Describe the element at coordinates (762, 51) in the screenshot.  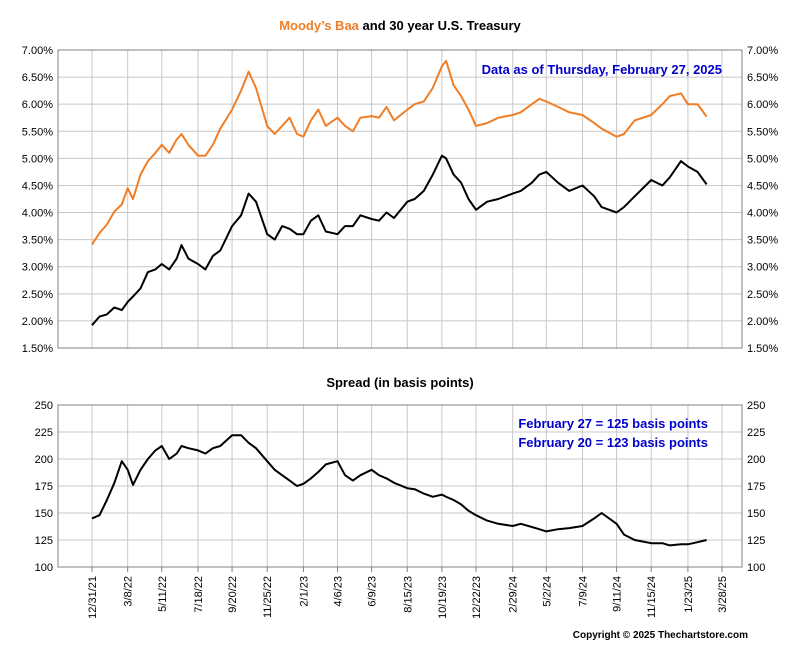
I see `top-ytick-right-11: 7.00%` at that location.